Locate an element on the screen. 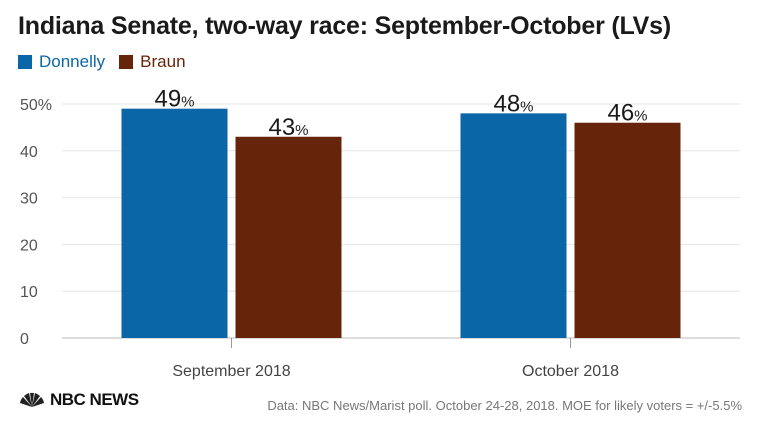 This screenshot has height=432, width=760. legend-swatch-donnelly is located at coordinates (25, 62).